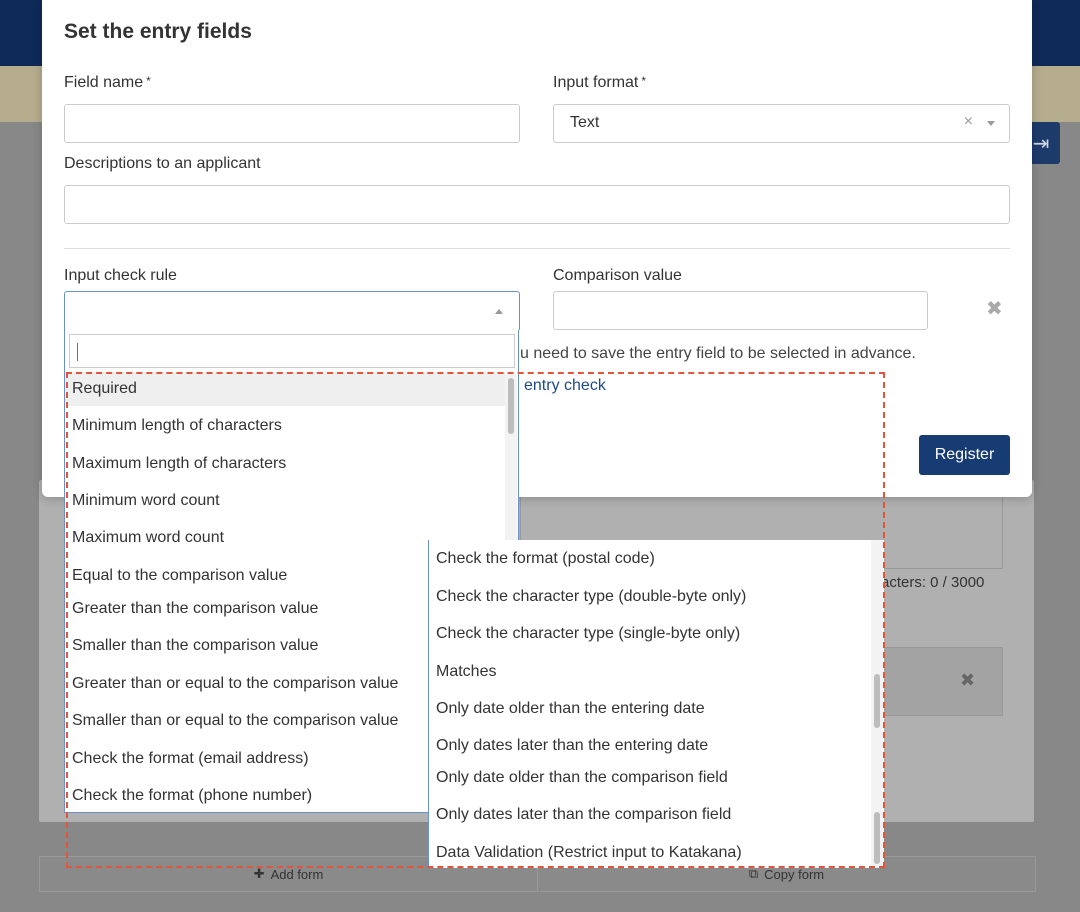  I want to click on add-form-button: ✚ Add form, so click(288, 874).